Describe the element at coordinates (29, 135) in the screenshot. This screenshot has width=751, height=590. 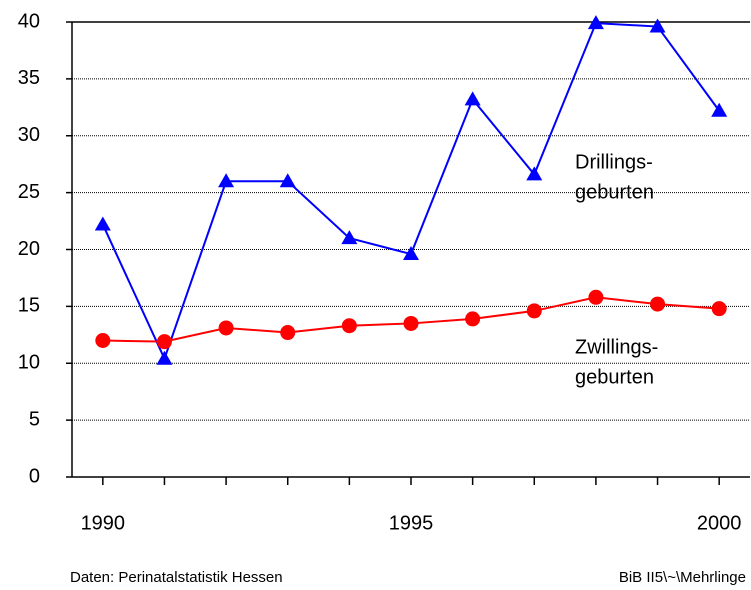
I see `y-tick-label: 30` at that location.